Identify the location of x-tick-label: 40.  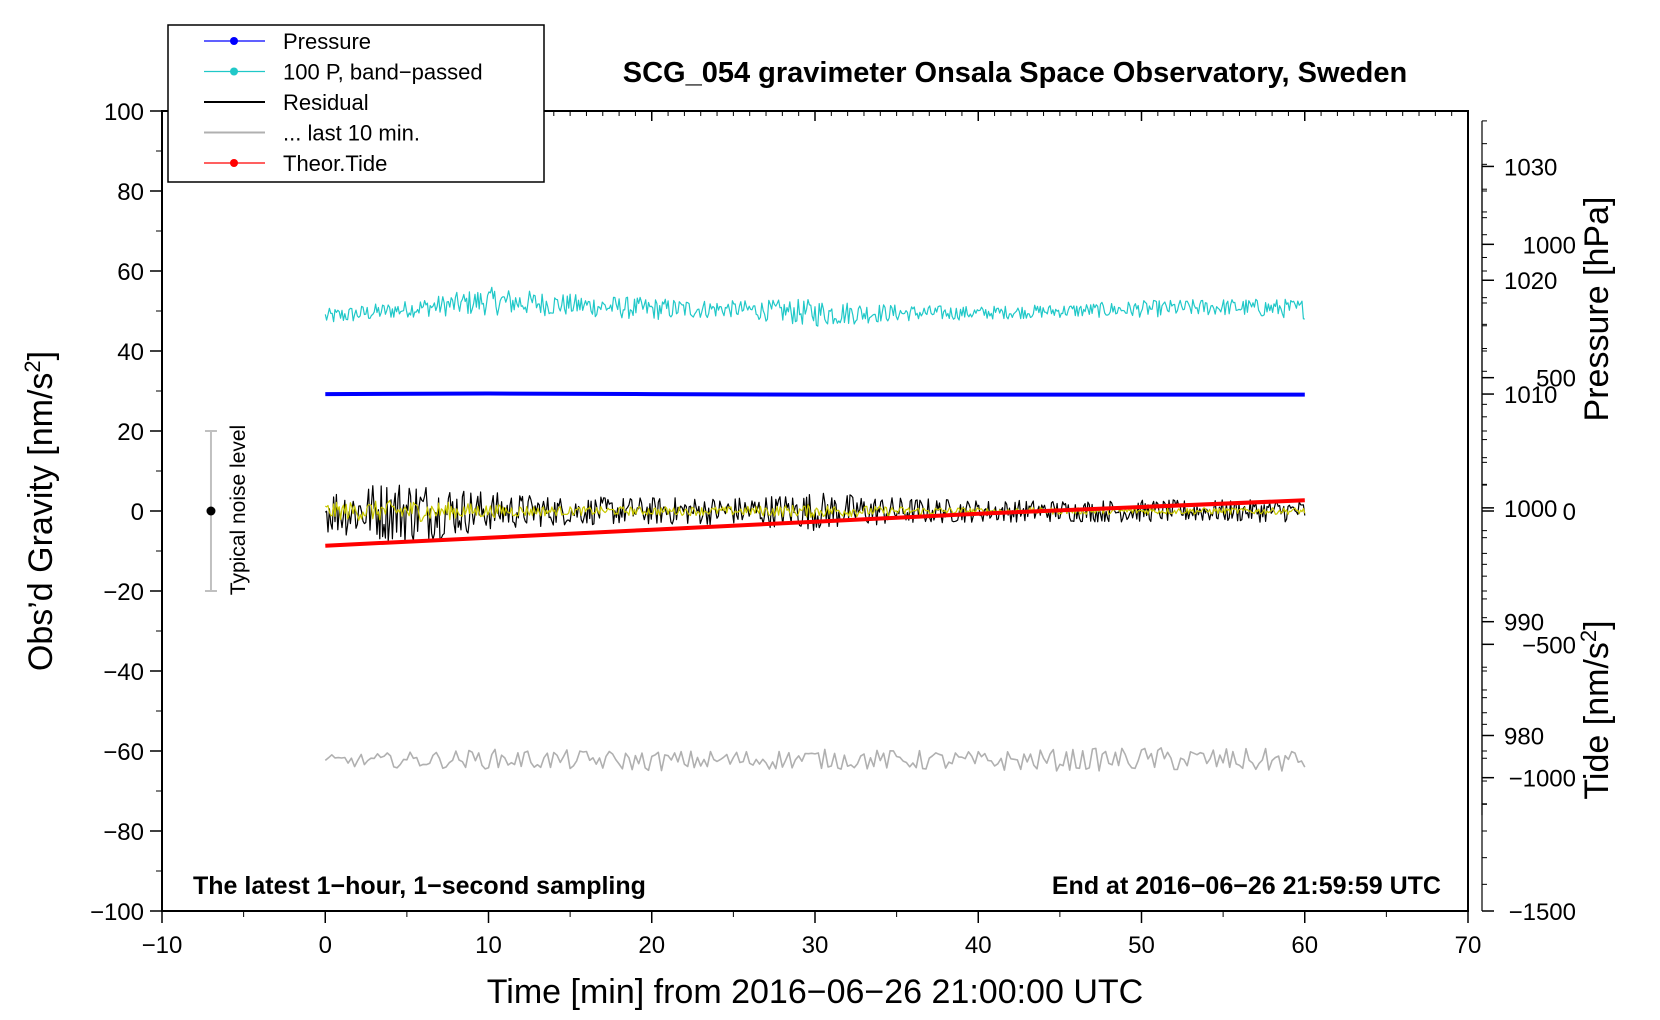
(978, 945).